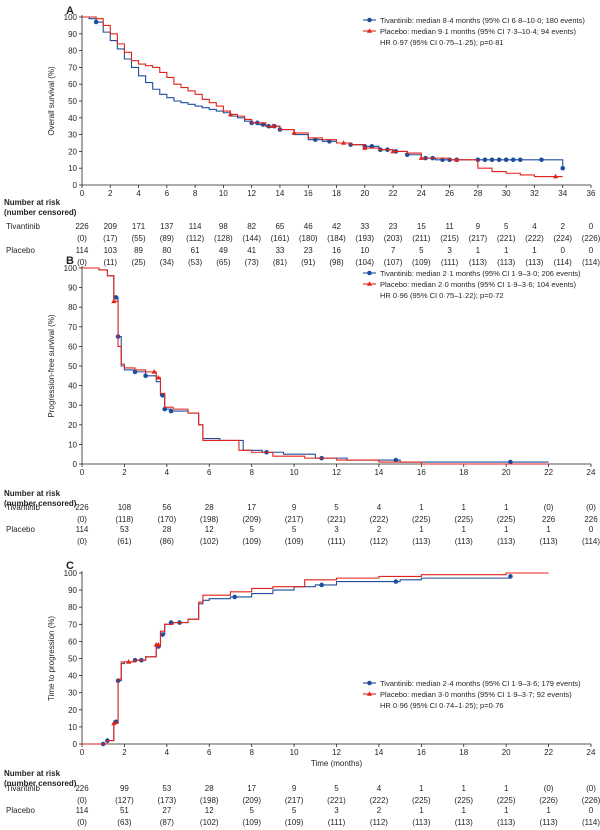 The height and width of the screenshot is (830, 600). I want to click on risk-count-tivantinib: 99, so click(124, 788).